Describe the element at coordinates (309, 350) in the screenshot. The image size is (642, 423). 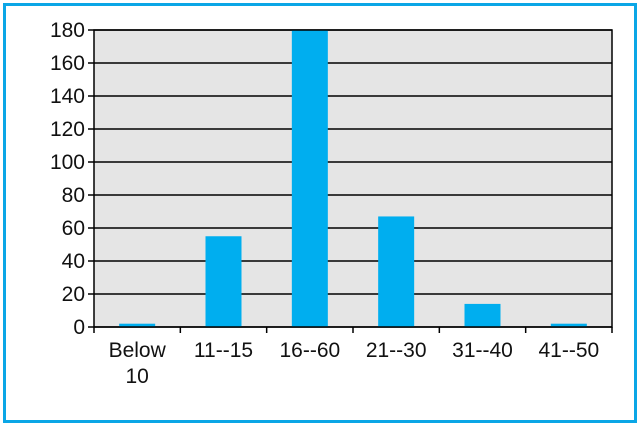
I see `x-tick-label: 16--60` at that location.